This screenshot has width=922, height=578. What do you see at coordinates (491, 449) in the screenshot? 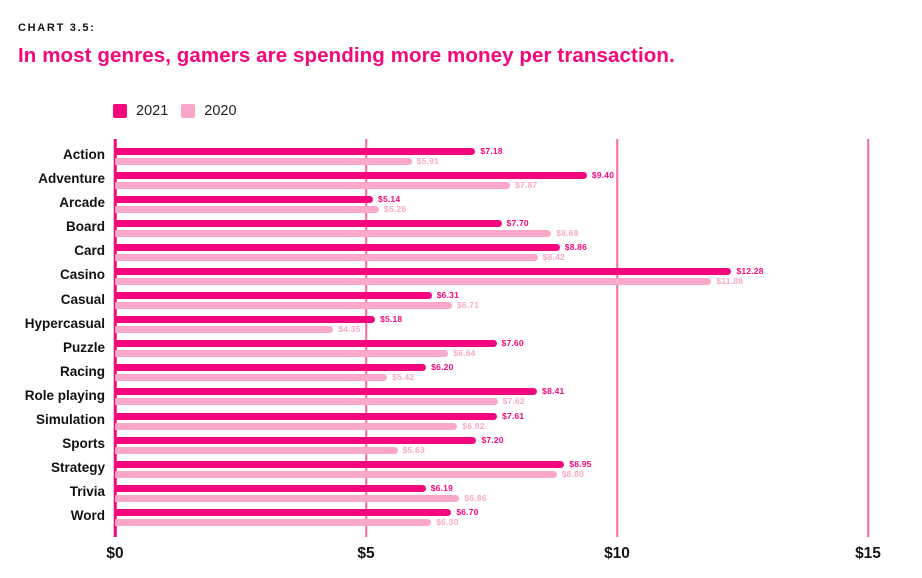
I see `bar-line-2020: $5.63` at bounding box center [491, 449].